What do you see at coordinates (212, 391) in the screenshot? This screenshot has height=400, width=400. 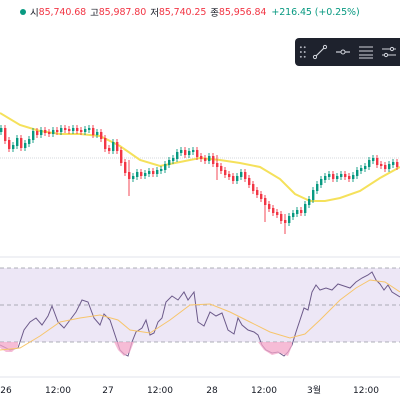 I see `time-axis-tick-label: 28` at bounding box center [212, 391].